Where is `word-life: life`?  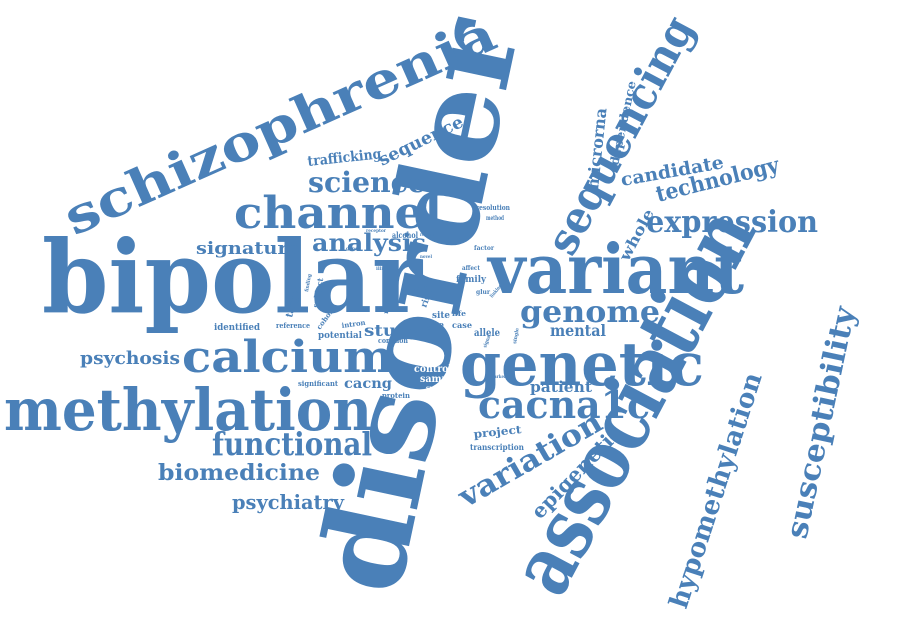
word-life: life is located at coordinates (459, 313).